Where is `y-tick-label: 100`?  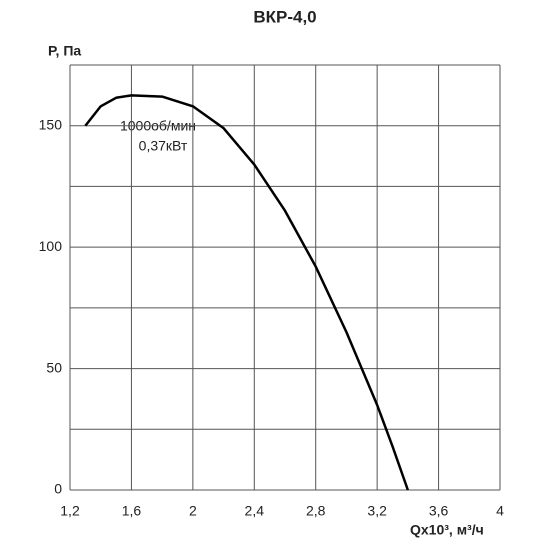
y-tick-label: 100 is located at coordinates (51, 246).